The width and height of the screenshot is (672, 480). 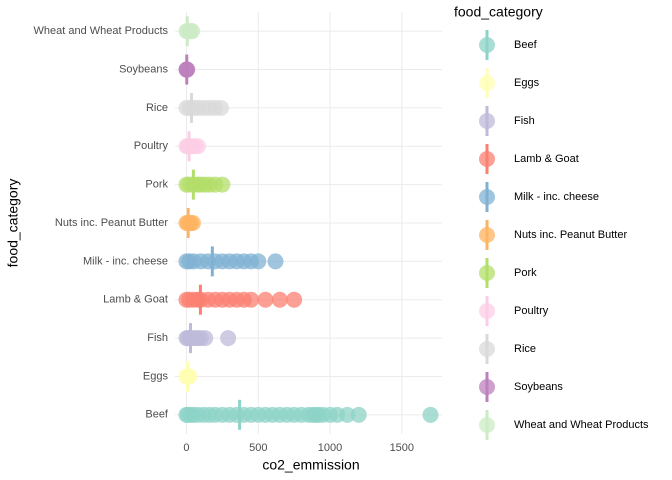 What do you see at coordinates (156, 376) in the screenshot?
I see `y-tick-label: Eggs` at bounding box center [156, 376].